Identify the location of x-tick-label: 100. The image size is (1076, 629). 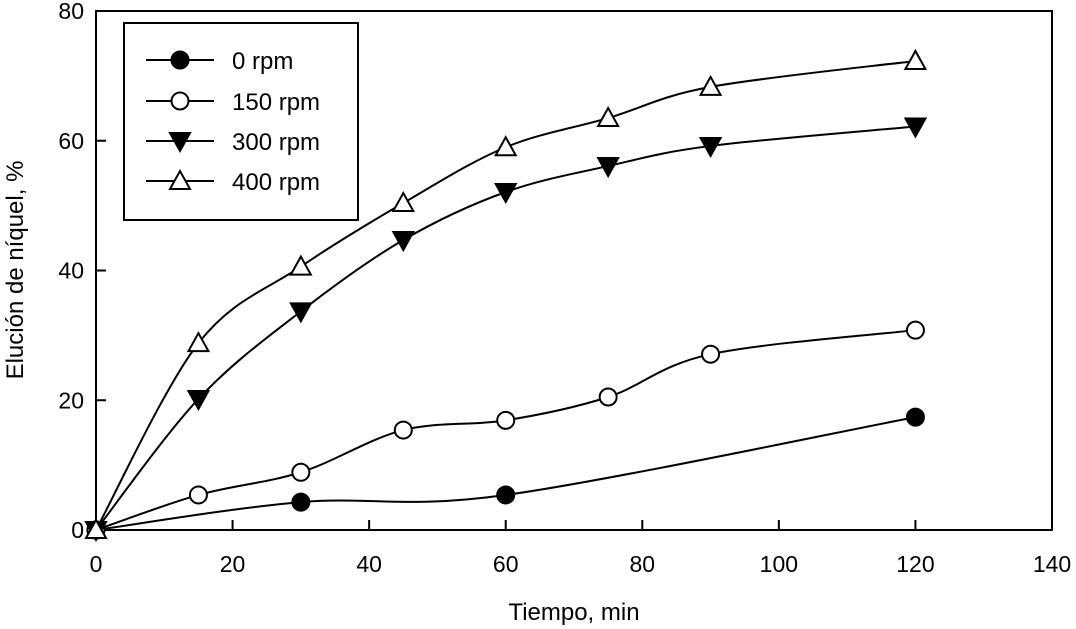
(779, 564).